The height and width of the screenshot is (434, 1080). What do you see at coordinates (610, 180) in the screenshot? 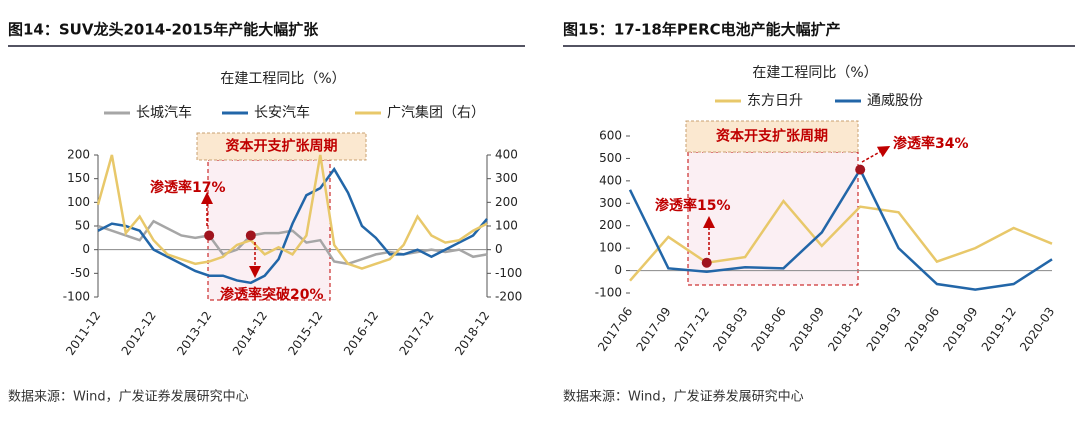
I see `y-tick-label: 400` at bounding box center [610, 180].